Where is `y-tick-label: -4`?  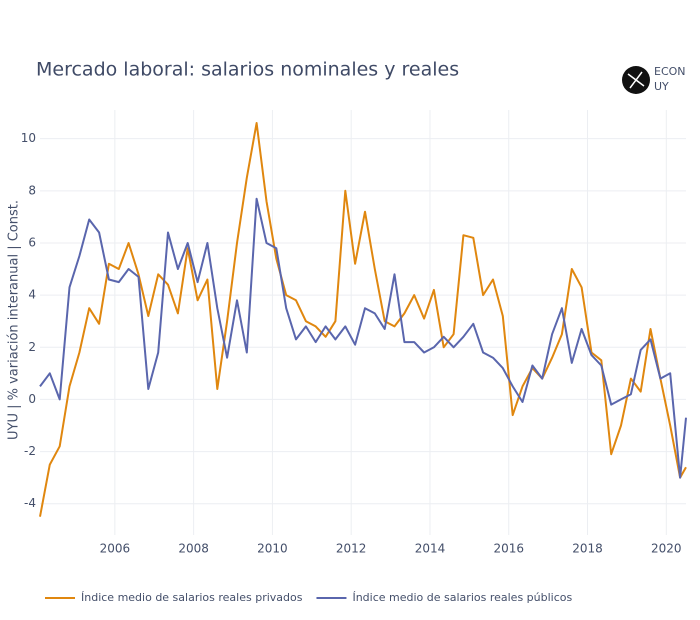 y-tick-label: -4 is located at coordinates (30, 503).